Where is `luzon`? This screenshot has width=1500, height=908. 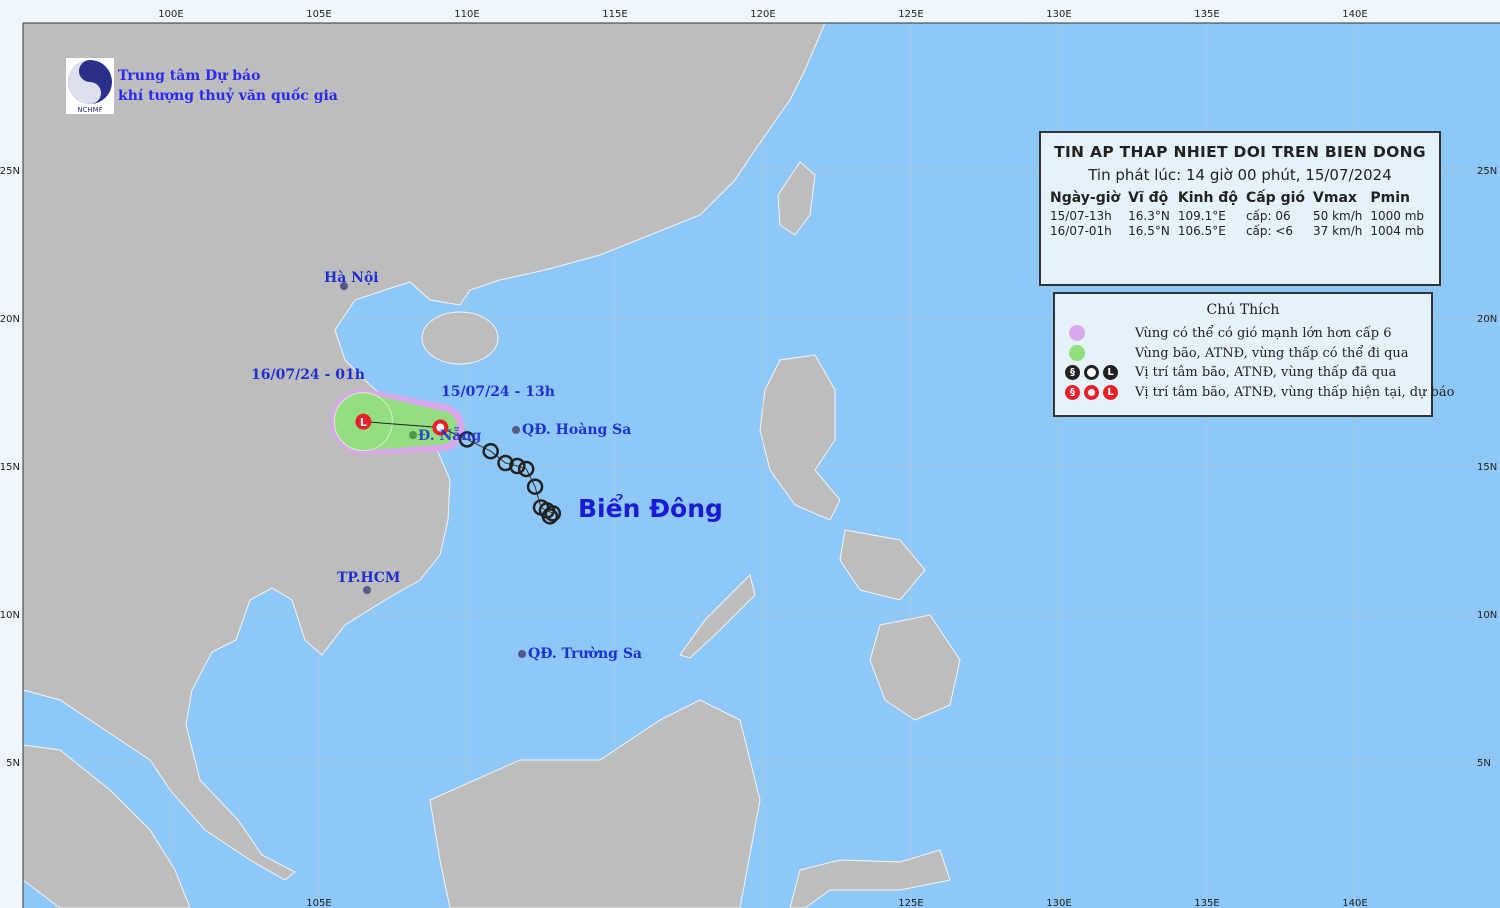
luzon is located at coordinates (800, 437).